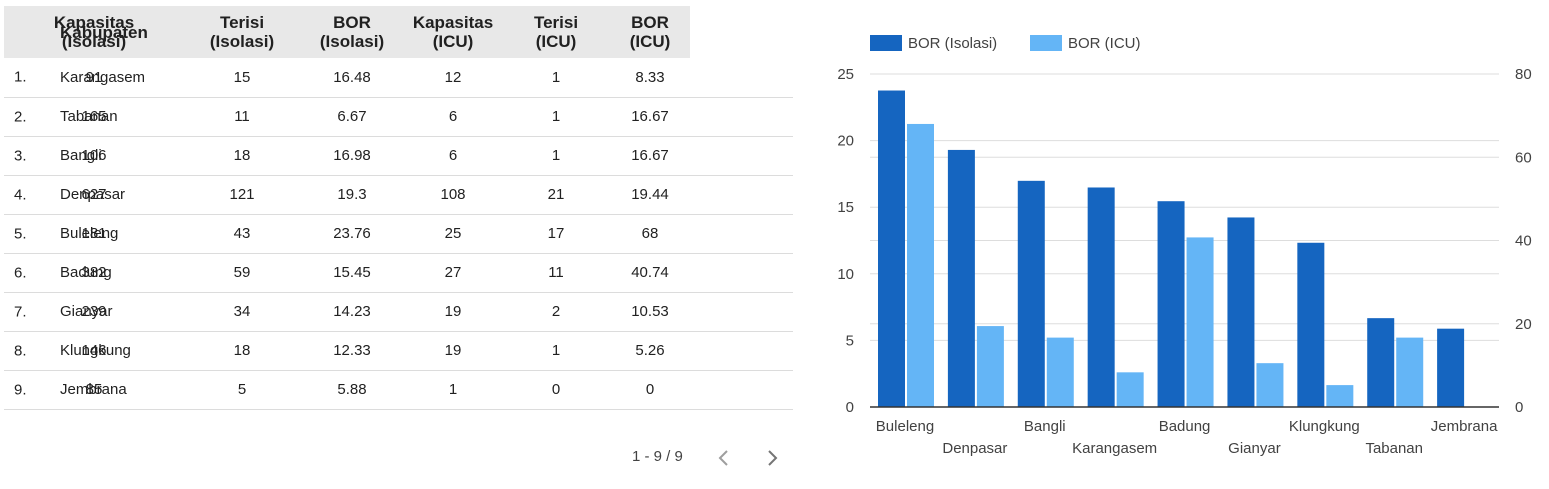 The width and height of the screenshot is (1549, 489). What do you see at coordinates (352, 194) in the screenshot?
I see `cell-bor-iso: 19.3` at bounding box center [352, 194].